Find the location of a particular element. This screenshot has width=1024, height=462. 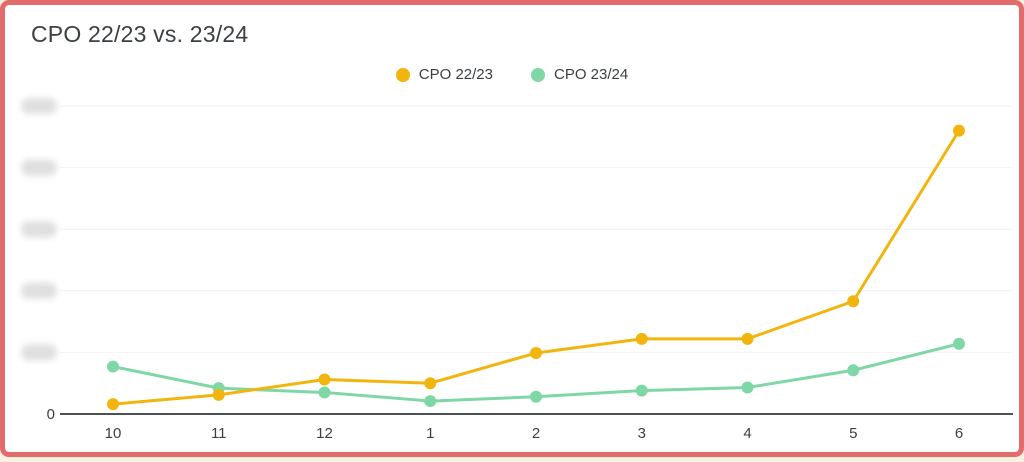

legend-label-cpo-23-24: CPO 23/24 is located at coordinates (591, 74).